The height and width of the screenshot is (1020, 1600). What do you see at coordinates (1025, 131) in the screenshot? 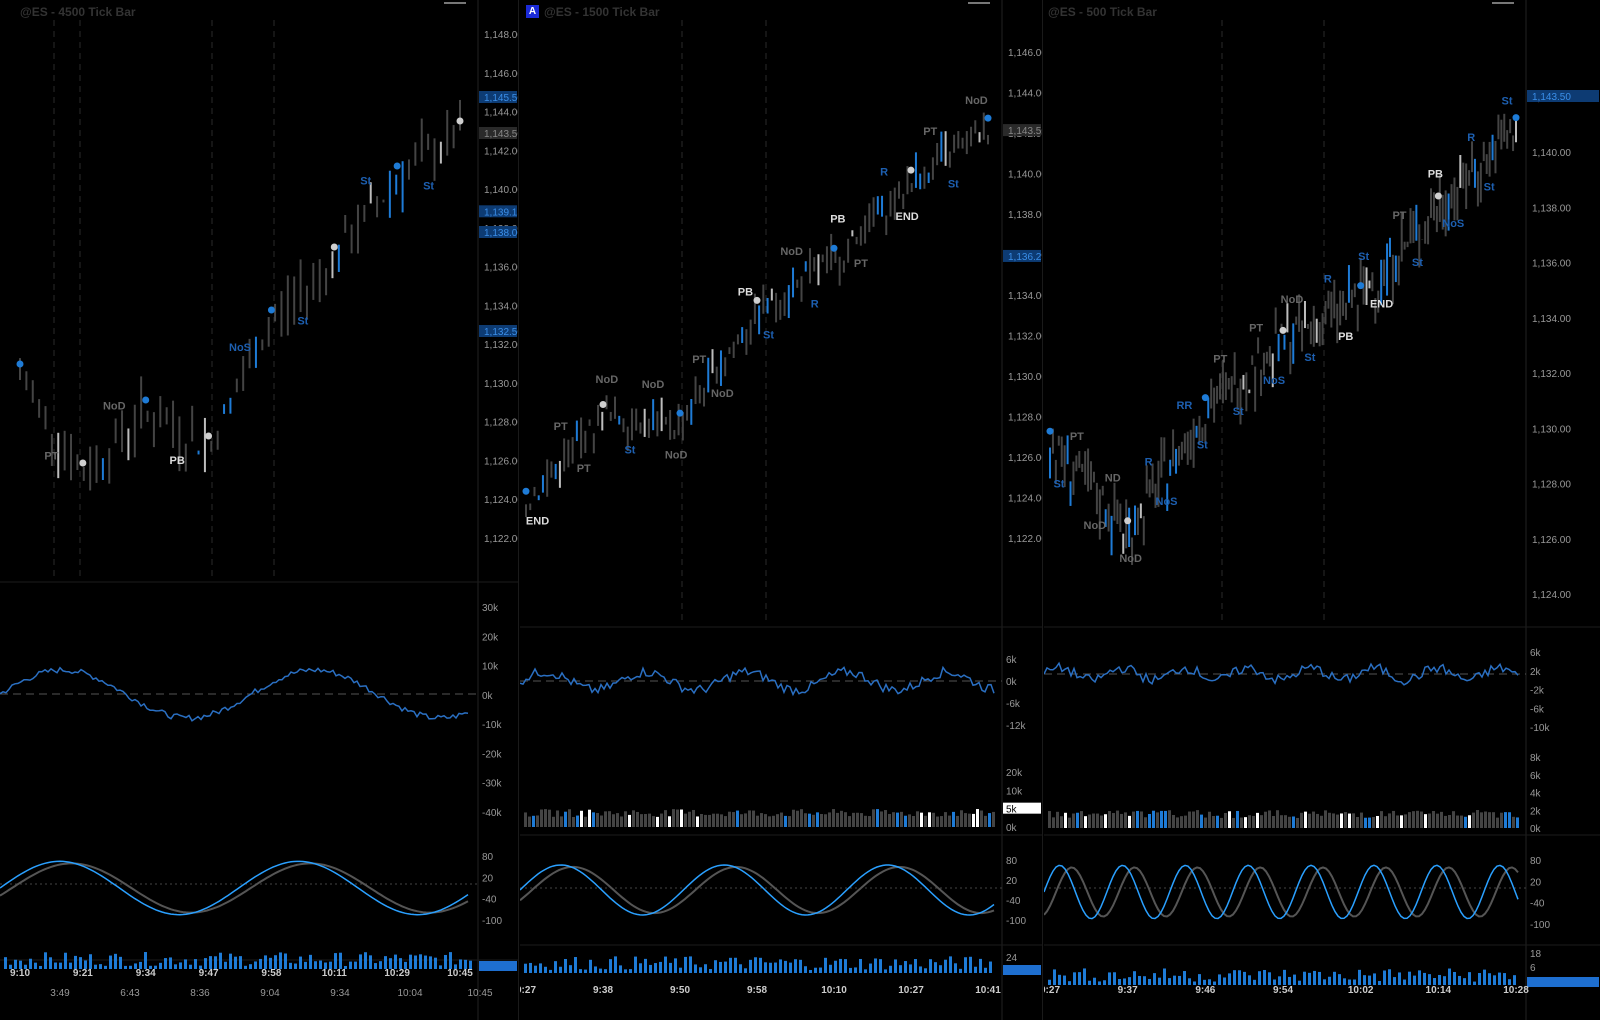
I see `price-marker-label: 1,143.50` at bounding box center [1025, 131].